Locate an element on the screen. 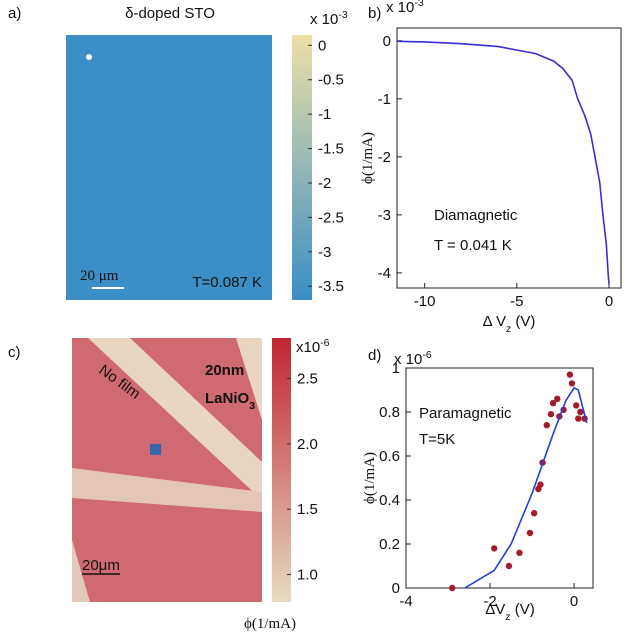 The image size is (641, 641). annotation: Diamagnetic is located at coordinates (476, 215).